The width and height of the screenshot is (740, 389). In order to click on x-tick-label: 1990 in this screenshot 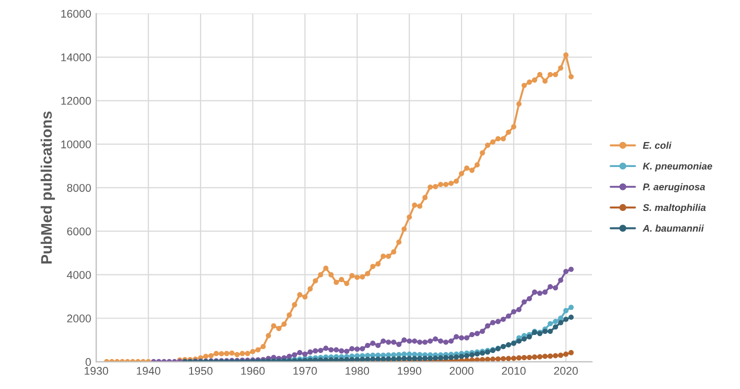, I will do `click(410, 370)`.